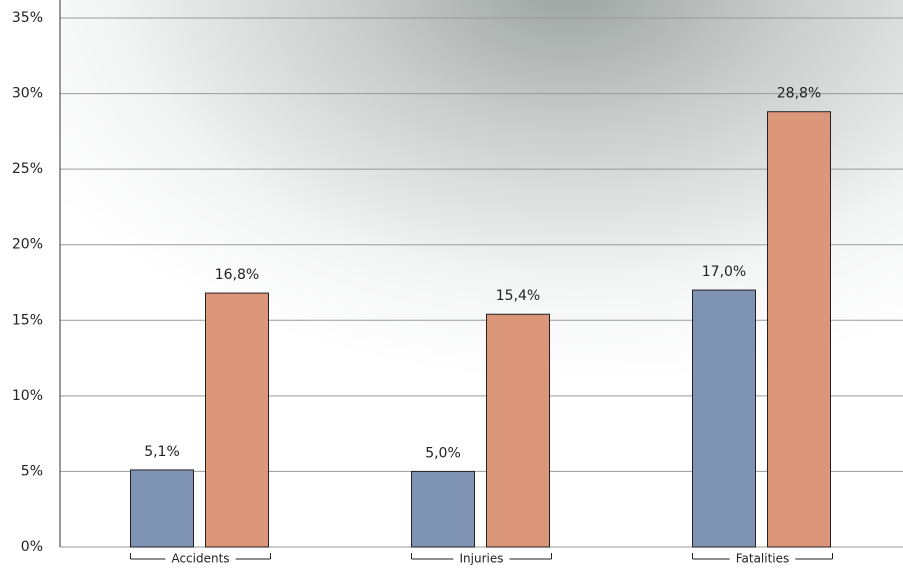 This screenshot has height=570, width=903. I want to click on value-label: 15,4%, so click(518, 296).